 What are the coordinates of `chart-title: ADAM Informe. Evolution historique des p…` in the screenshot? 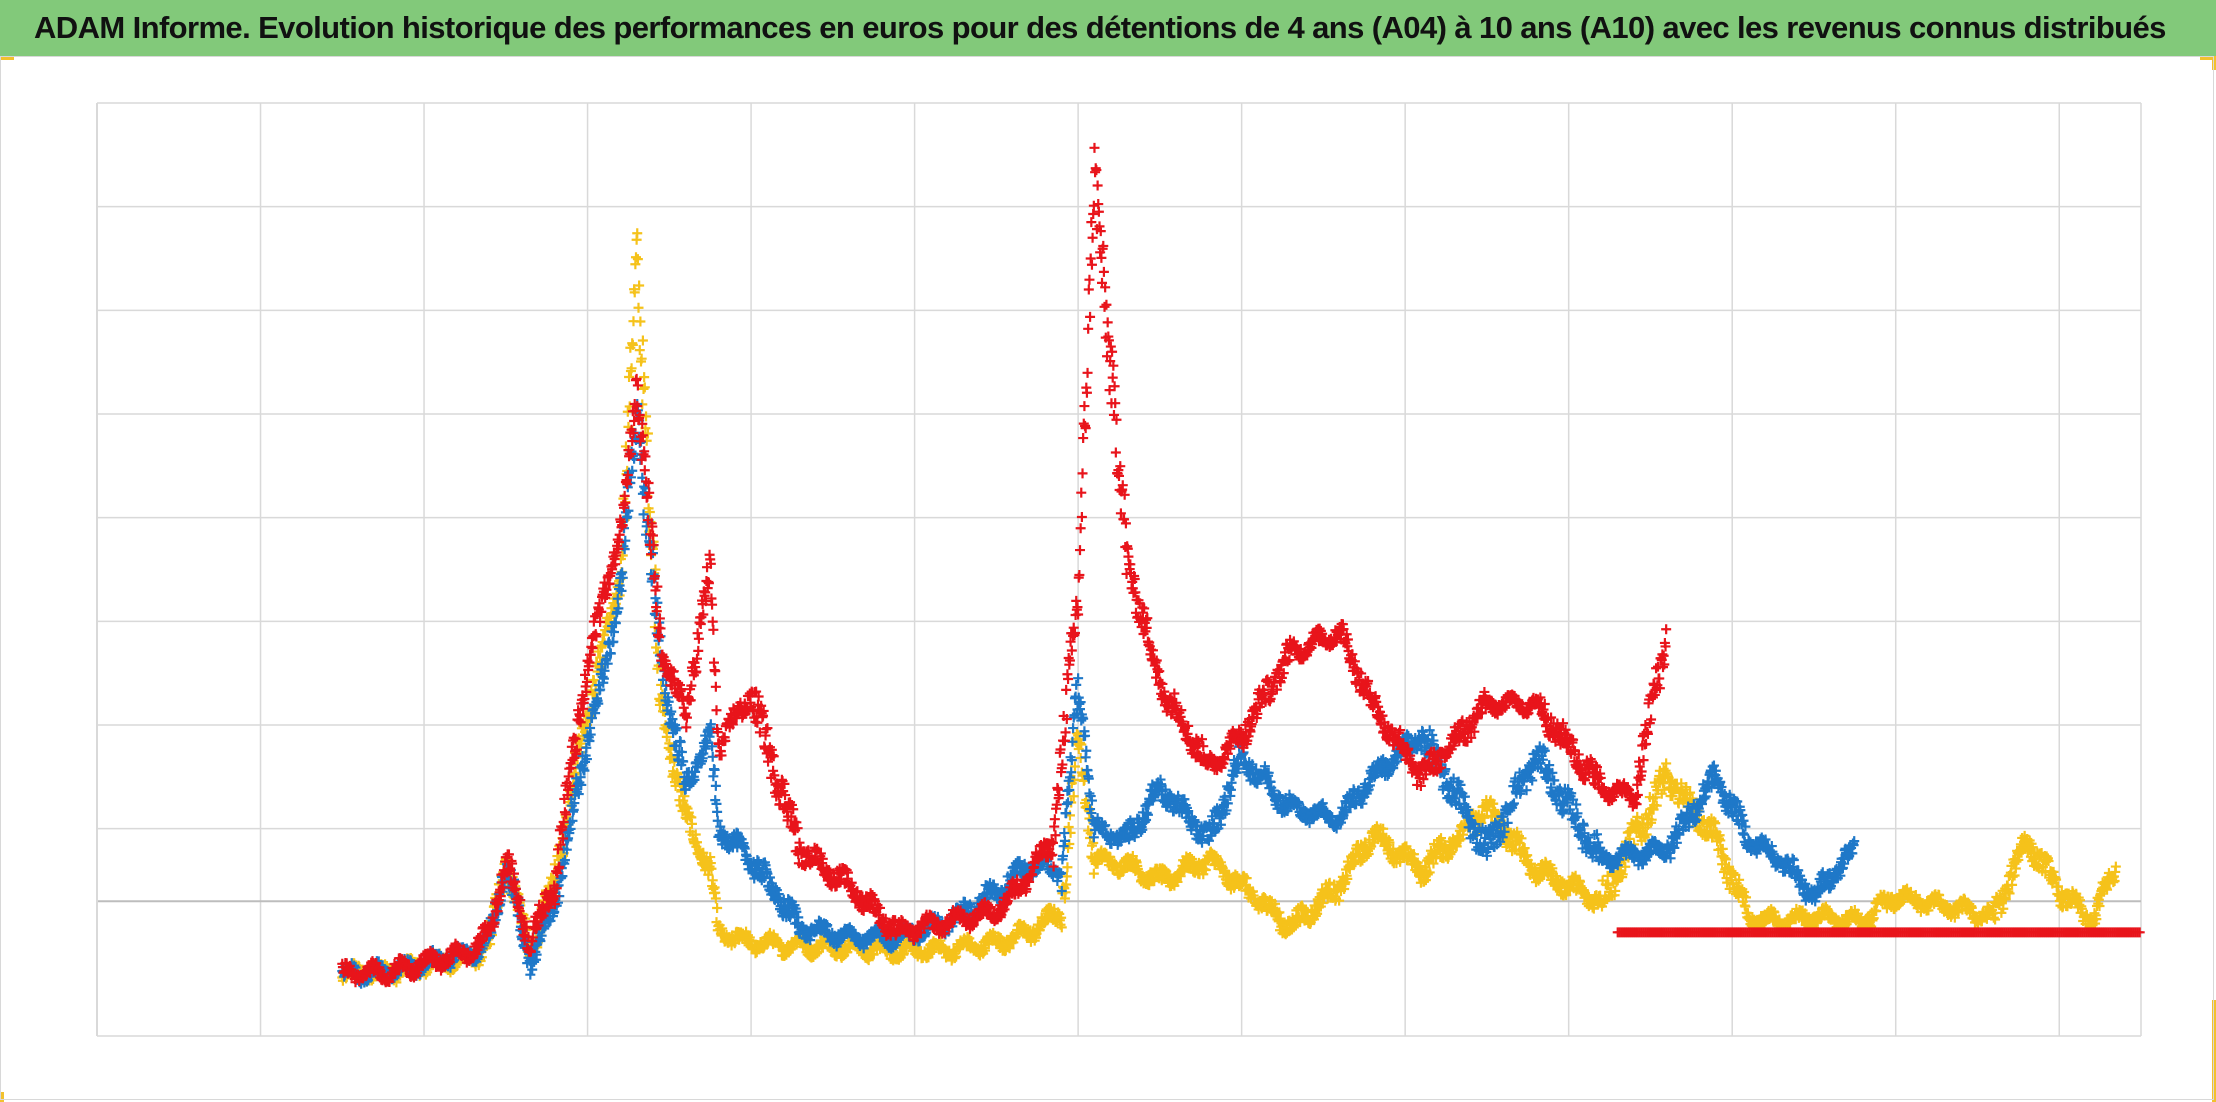 It's located at (1100, 27).